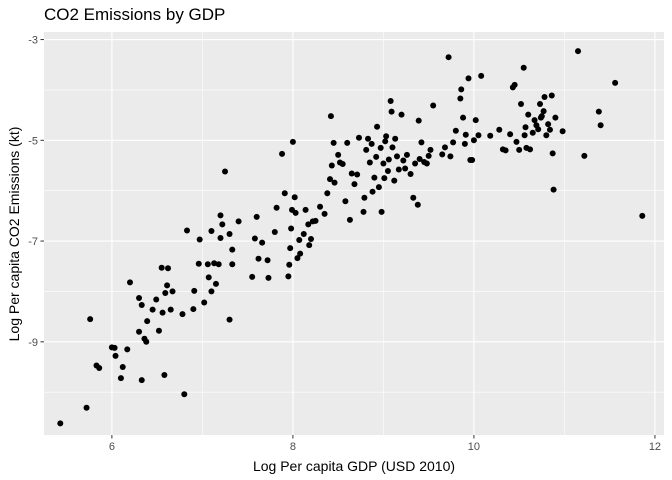  Describe the element at coordinates (293, 447) in the screenshot. I see `x-tick-label: 8` at that location.